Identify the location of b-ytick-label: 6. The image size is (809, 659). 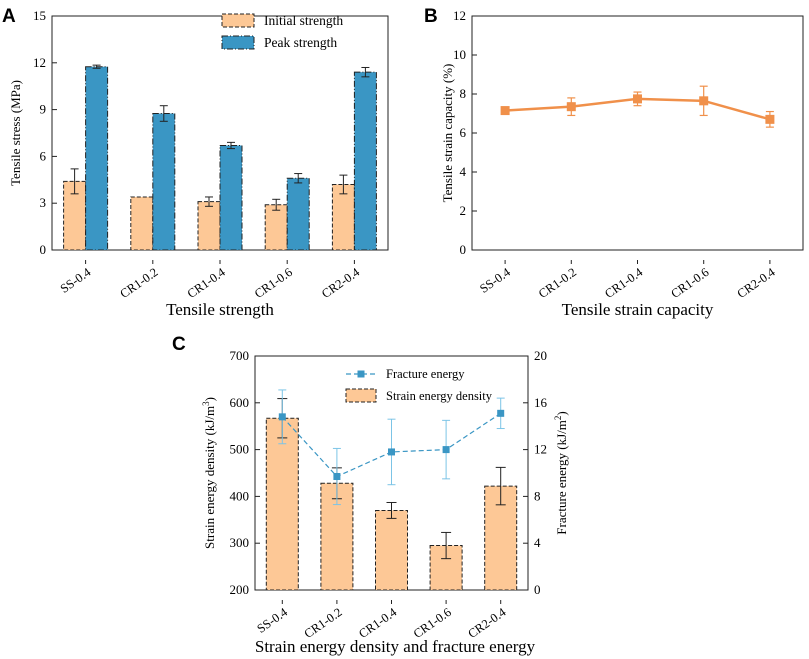
(463, 132).